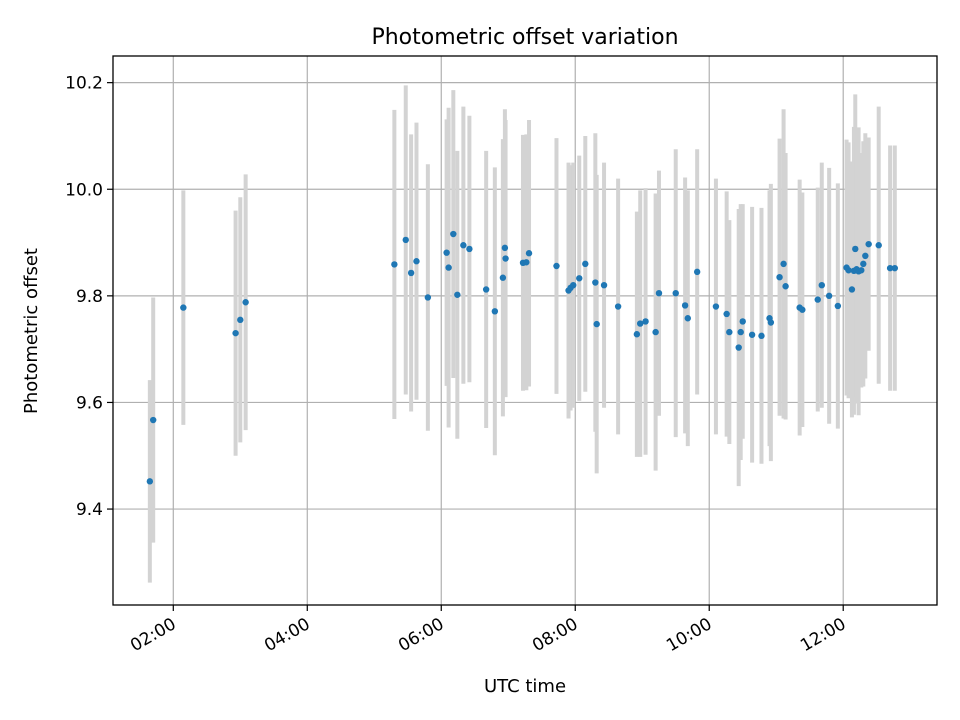 Image resolution: width=960 pixels, height=720 pixels. I want to click on y-axis-ticks: 9.4 9.6 9.8 10.0 10.2, so click(89, 297).